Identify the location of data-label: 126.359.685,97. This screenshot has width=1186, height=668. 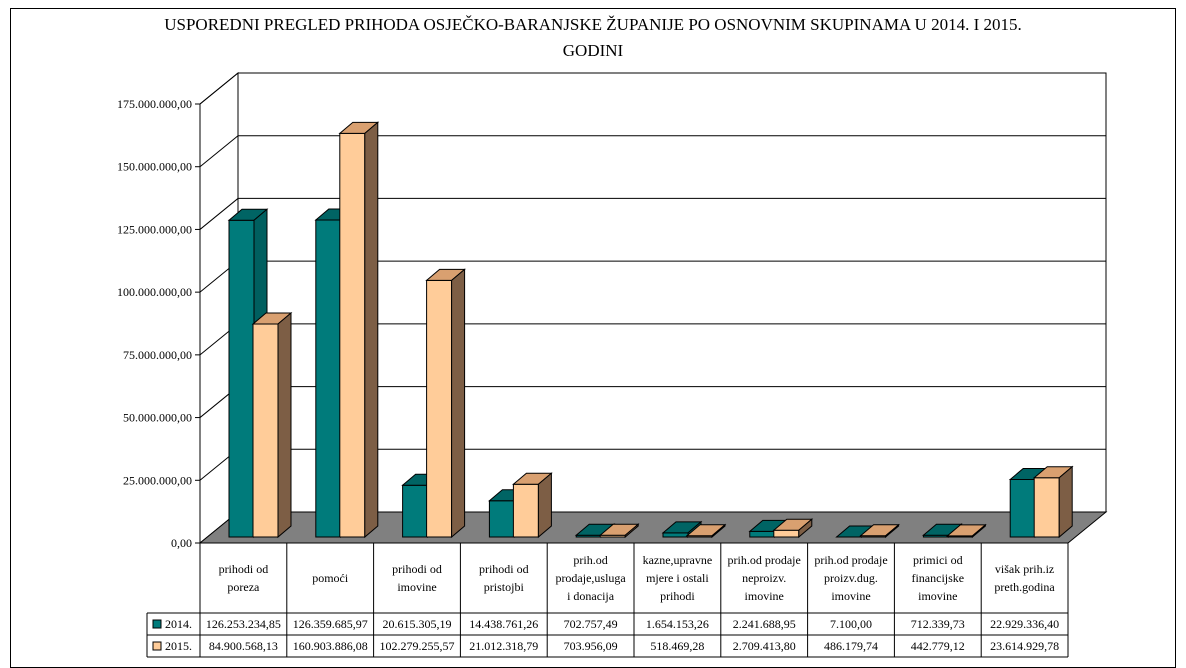
(330, 624).